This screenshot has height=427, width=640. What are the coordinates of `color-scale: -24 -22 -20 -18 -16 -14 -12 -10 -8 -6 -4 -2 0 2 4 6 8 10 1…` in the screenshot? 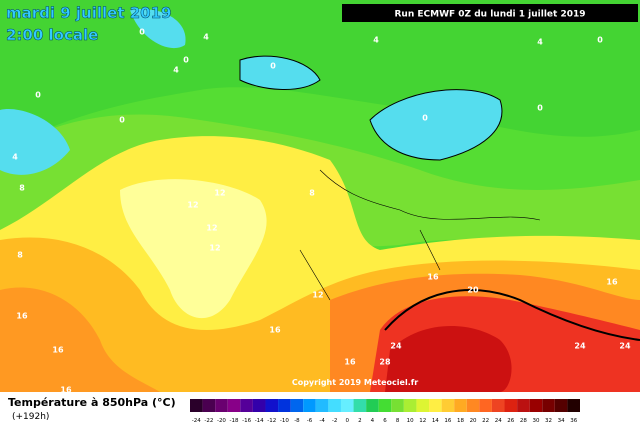 It's located at (385, 411).